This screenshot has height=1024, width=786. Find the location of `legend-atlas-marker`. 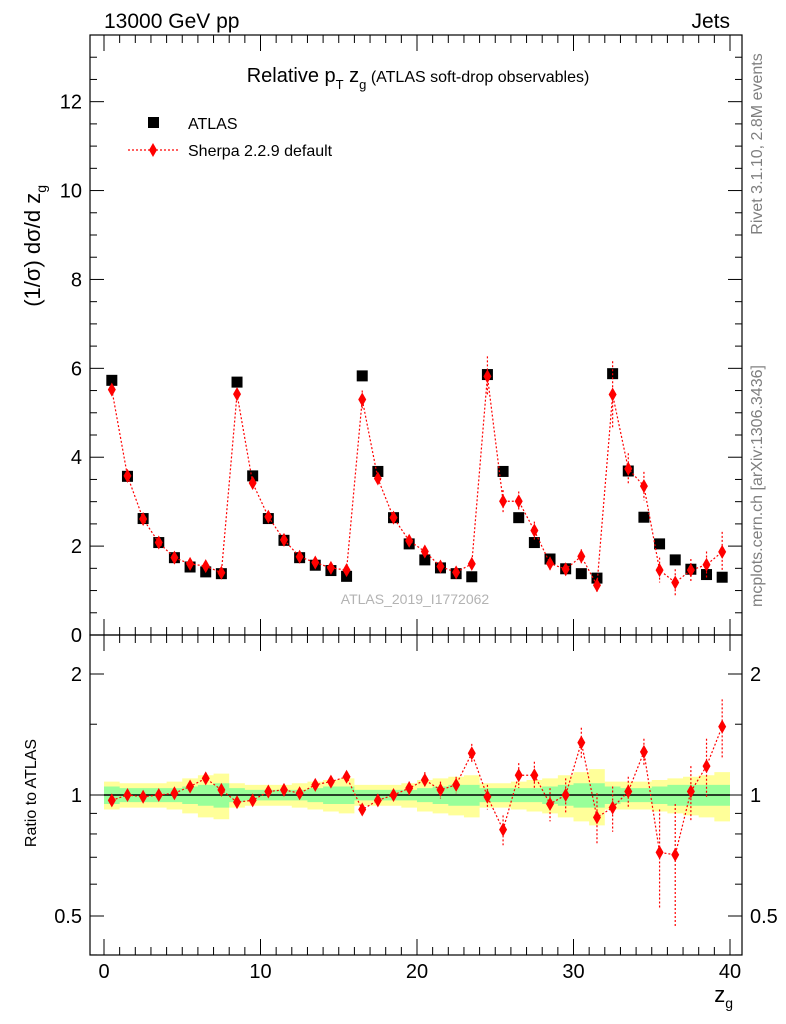

legend-atlas-marker is located at coordinates (153, 122).